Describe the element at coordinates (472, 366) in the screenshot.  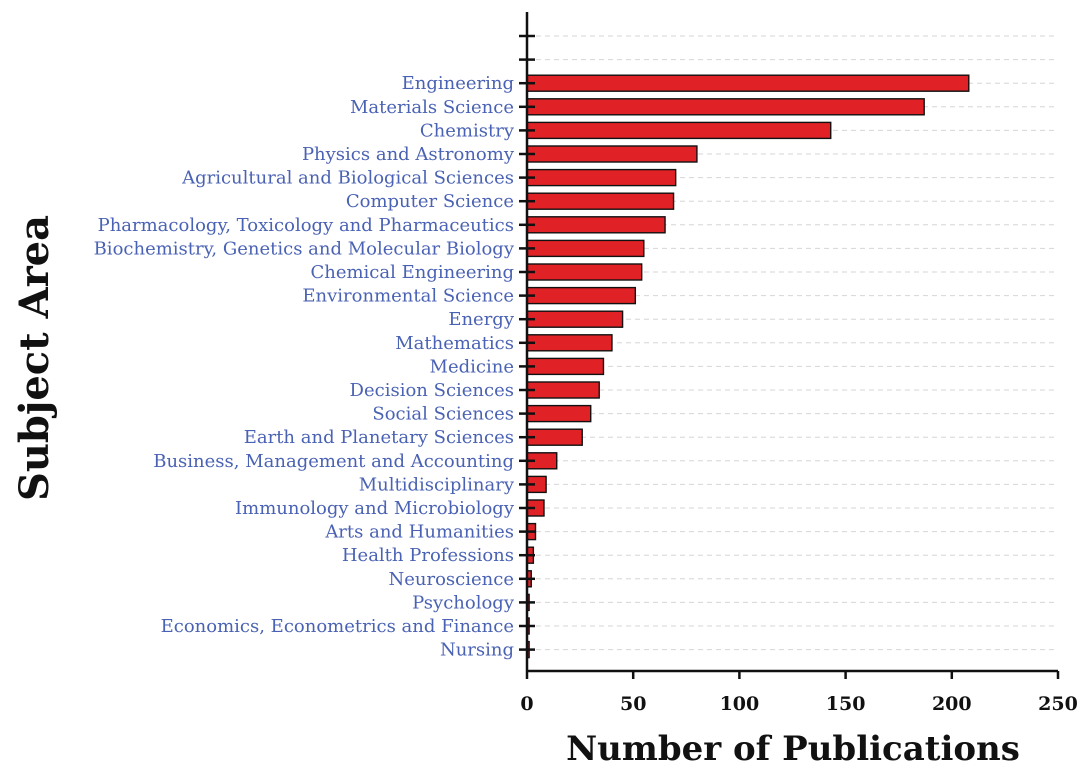
I see `category-label: Medicine` at that location.